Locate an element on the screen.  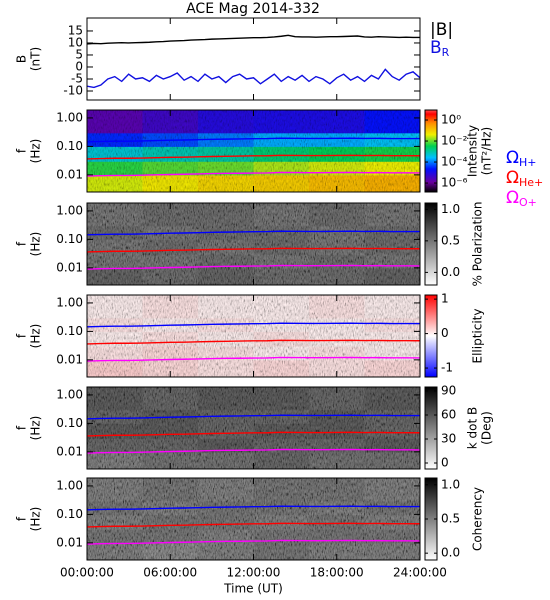
colorbar-label: (nT²/Hz) is located at coordinates (487, 151).